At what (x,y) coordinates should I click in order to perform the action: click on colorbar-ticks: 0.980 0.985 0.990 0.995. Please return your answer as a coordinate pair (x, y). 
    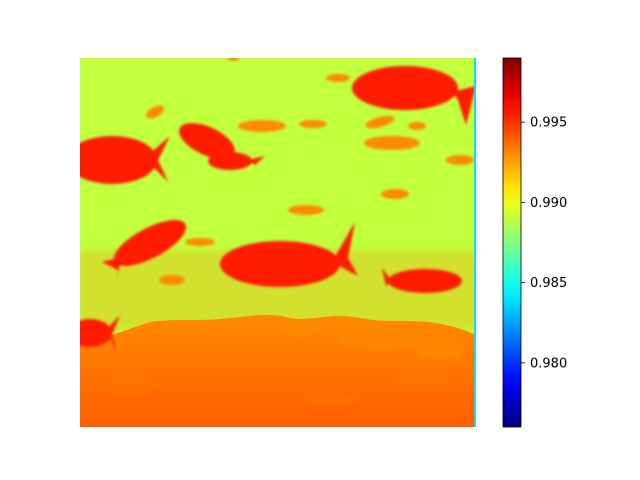
    Looking at the image, I should click on (544, 243).